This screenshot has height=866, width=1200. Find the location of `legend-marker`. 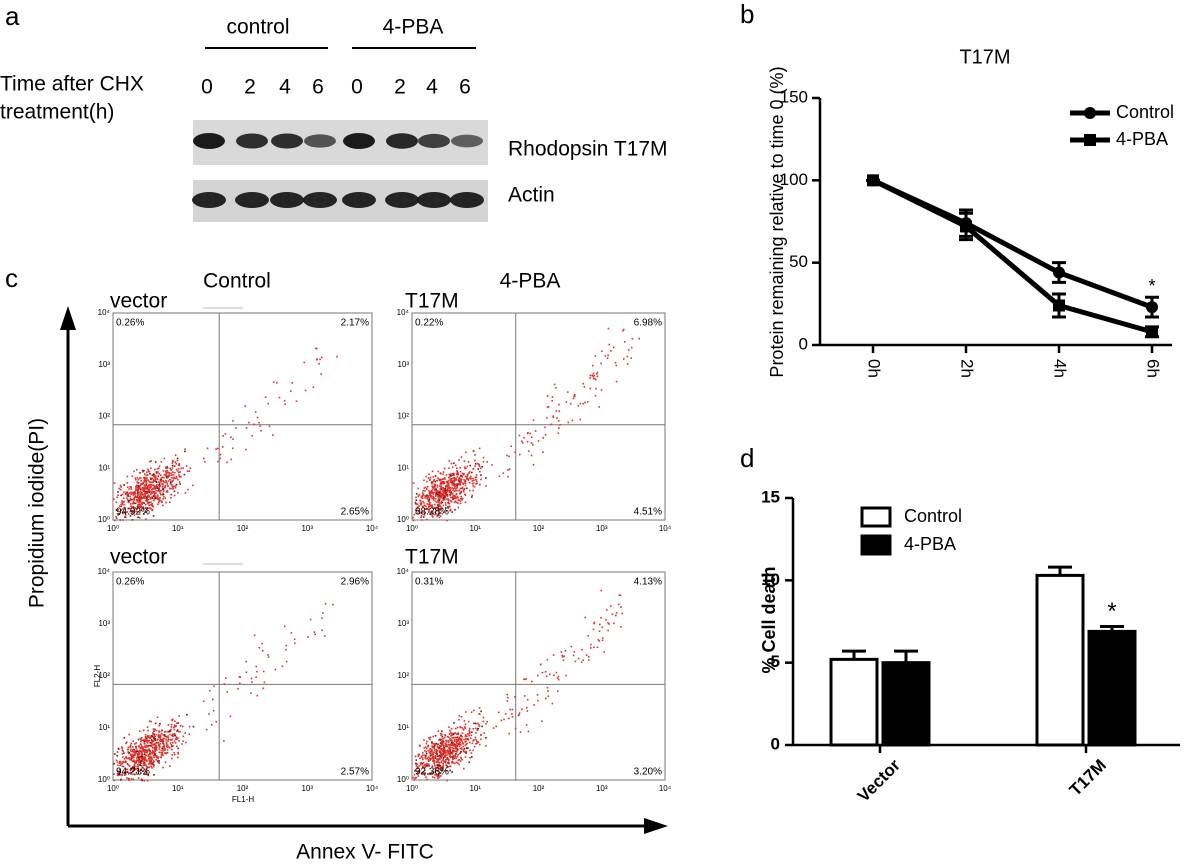

legend-marker is located at coordinates (1090, 113).